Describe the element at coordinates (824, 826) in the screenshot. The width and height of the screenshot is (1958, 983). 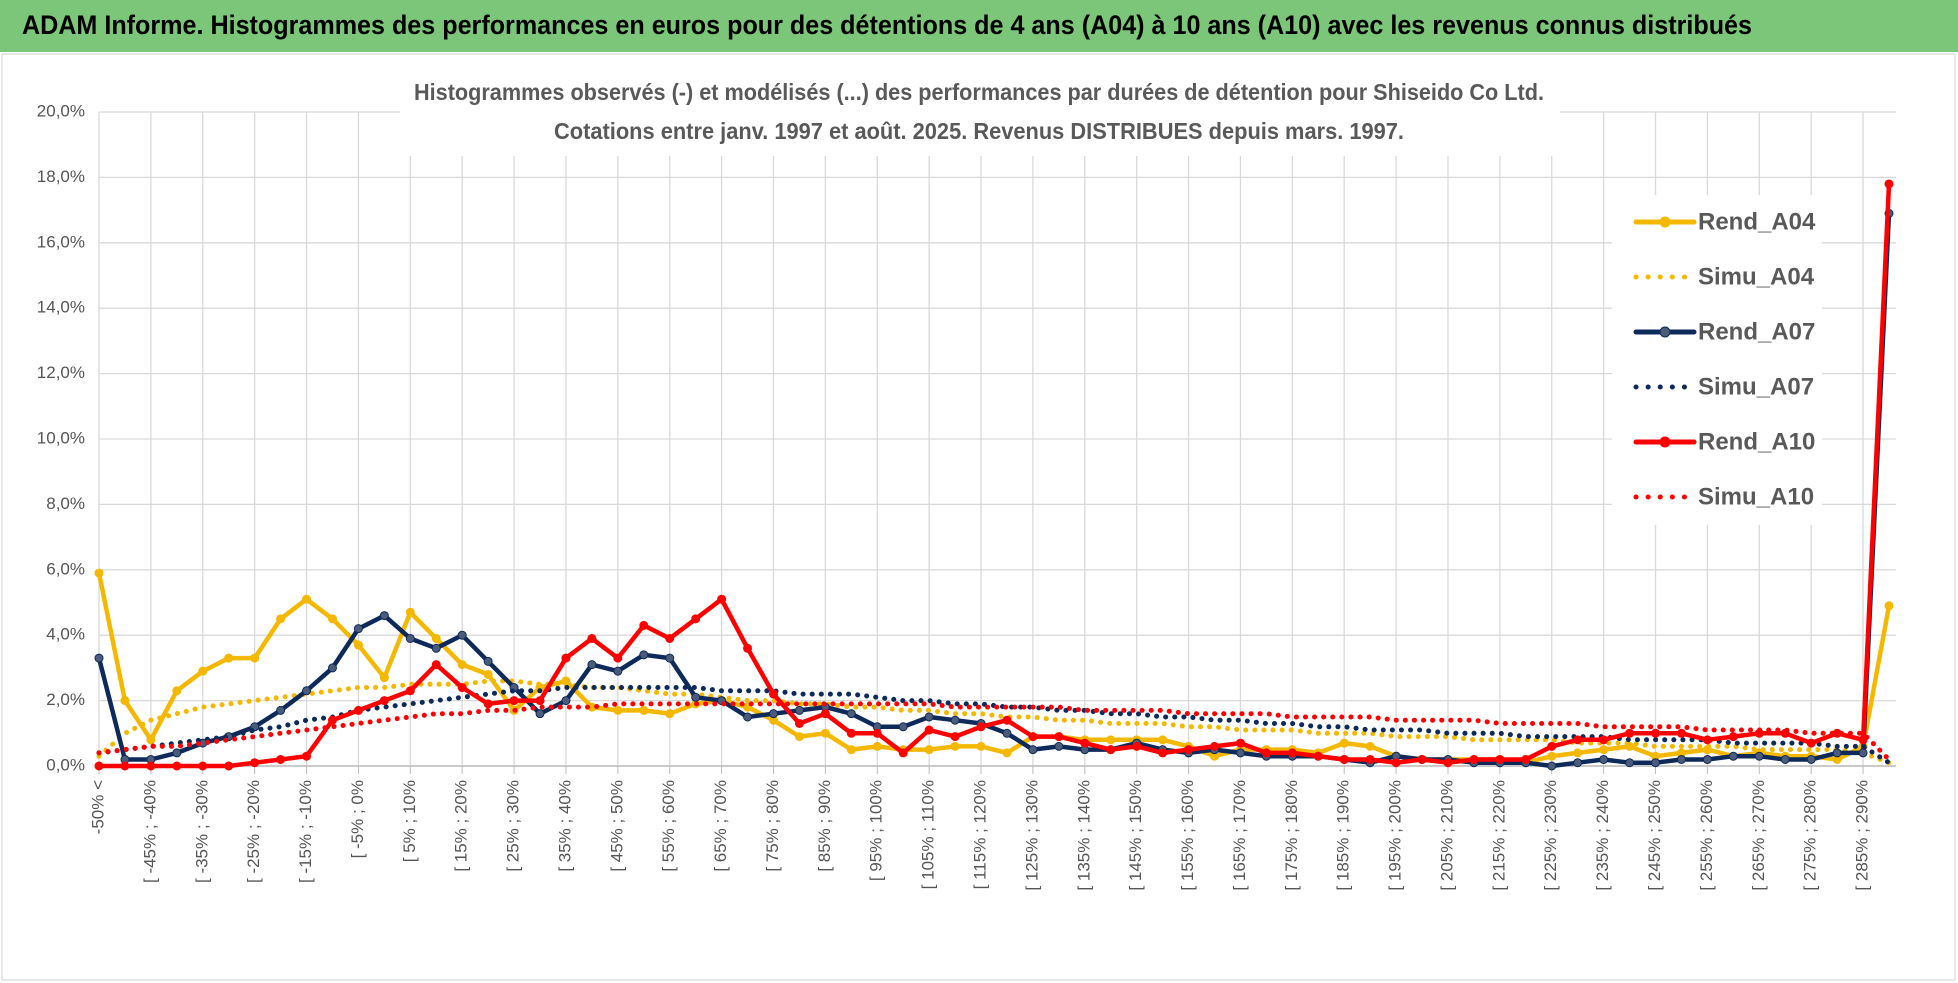
I see `x-tick-label: [ 85% ; 90%` at that location.